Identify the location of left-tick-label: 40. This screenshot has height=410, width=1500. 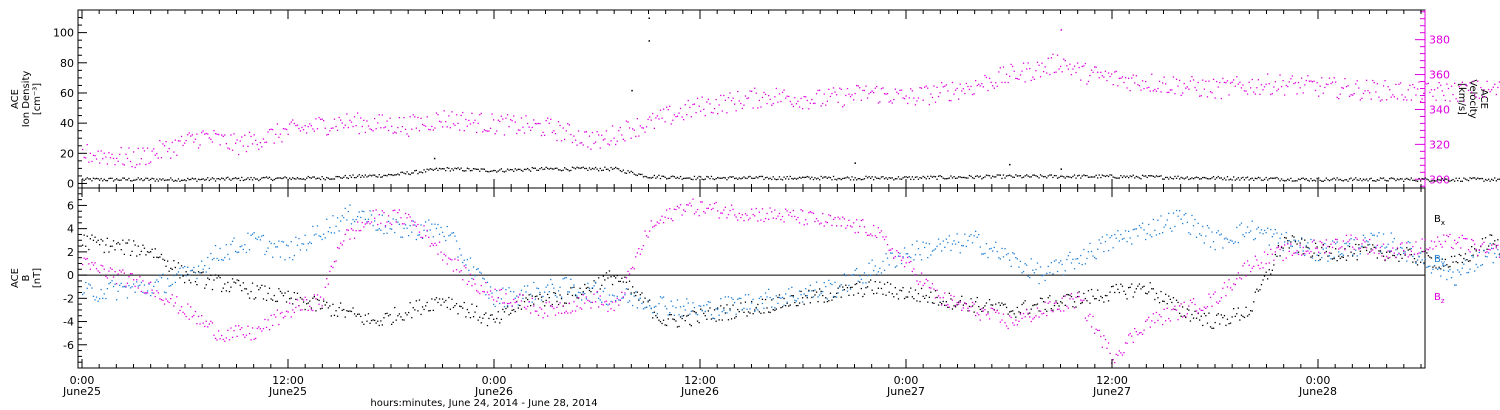
(67, 123).